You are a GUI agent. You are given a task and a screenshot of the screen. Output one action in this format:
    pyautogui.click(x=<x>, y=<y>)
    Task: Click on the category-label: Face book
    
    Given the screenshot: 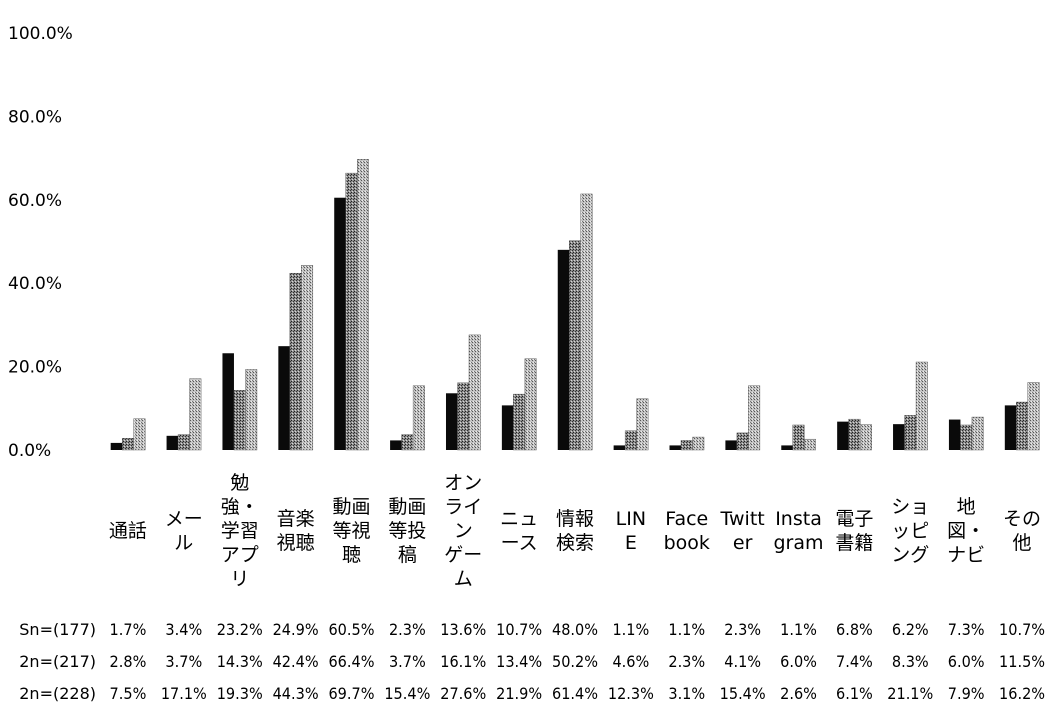 What is the action you would take?
    pyautogui.click(x=687, y=531)
    